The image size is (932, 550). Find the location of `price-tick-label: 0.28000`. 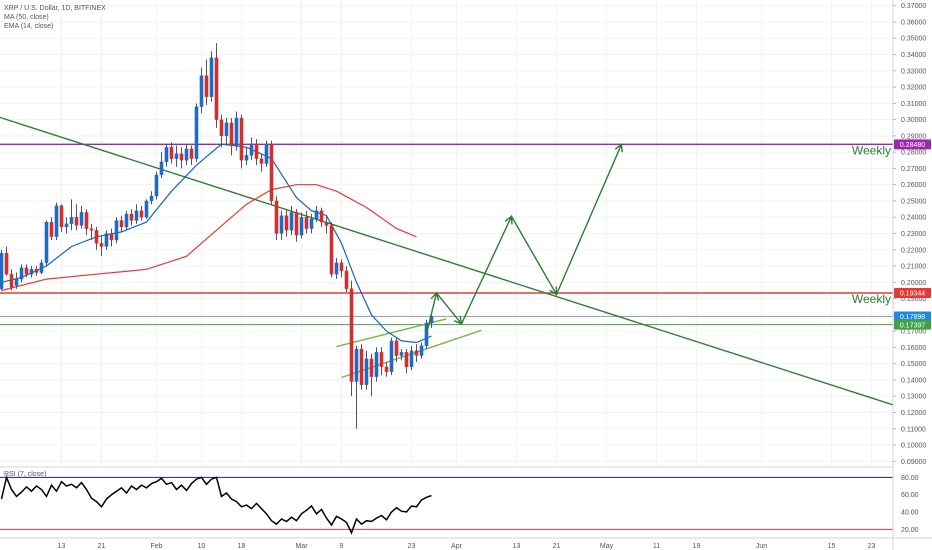

price-tick-label: 0.28000 is located at coordinates (913, 153).